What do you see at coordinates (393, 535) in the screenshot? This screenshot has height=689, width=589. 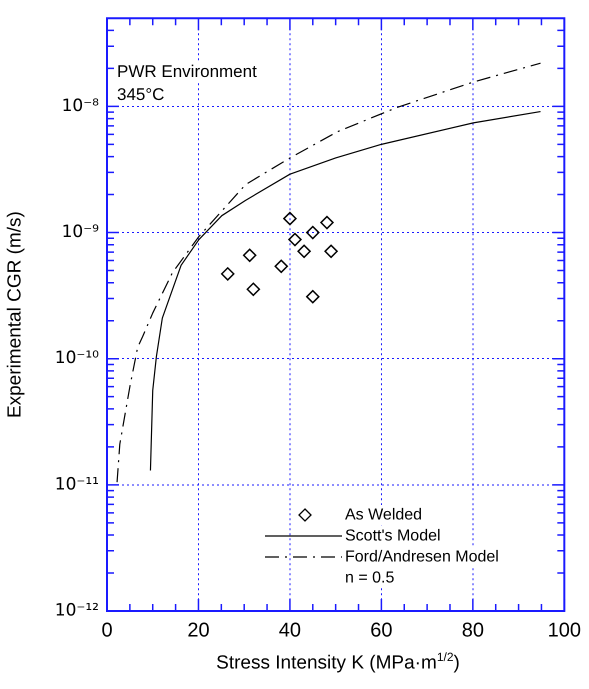 I see `legend-label: Scott's Model` at bounding box center [393, 535].